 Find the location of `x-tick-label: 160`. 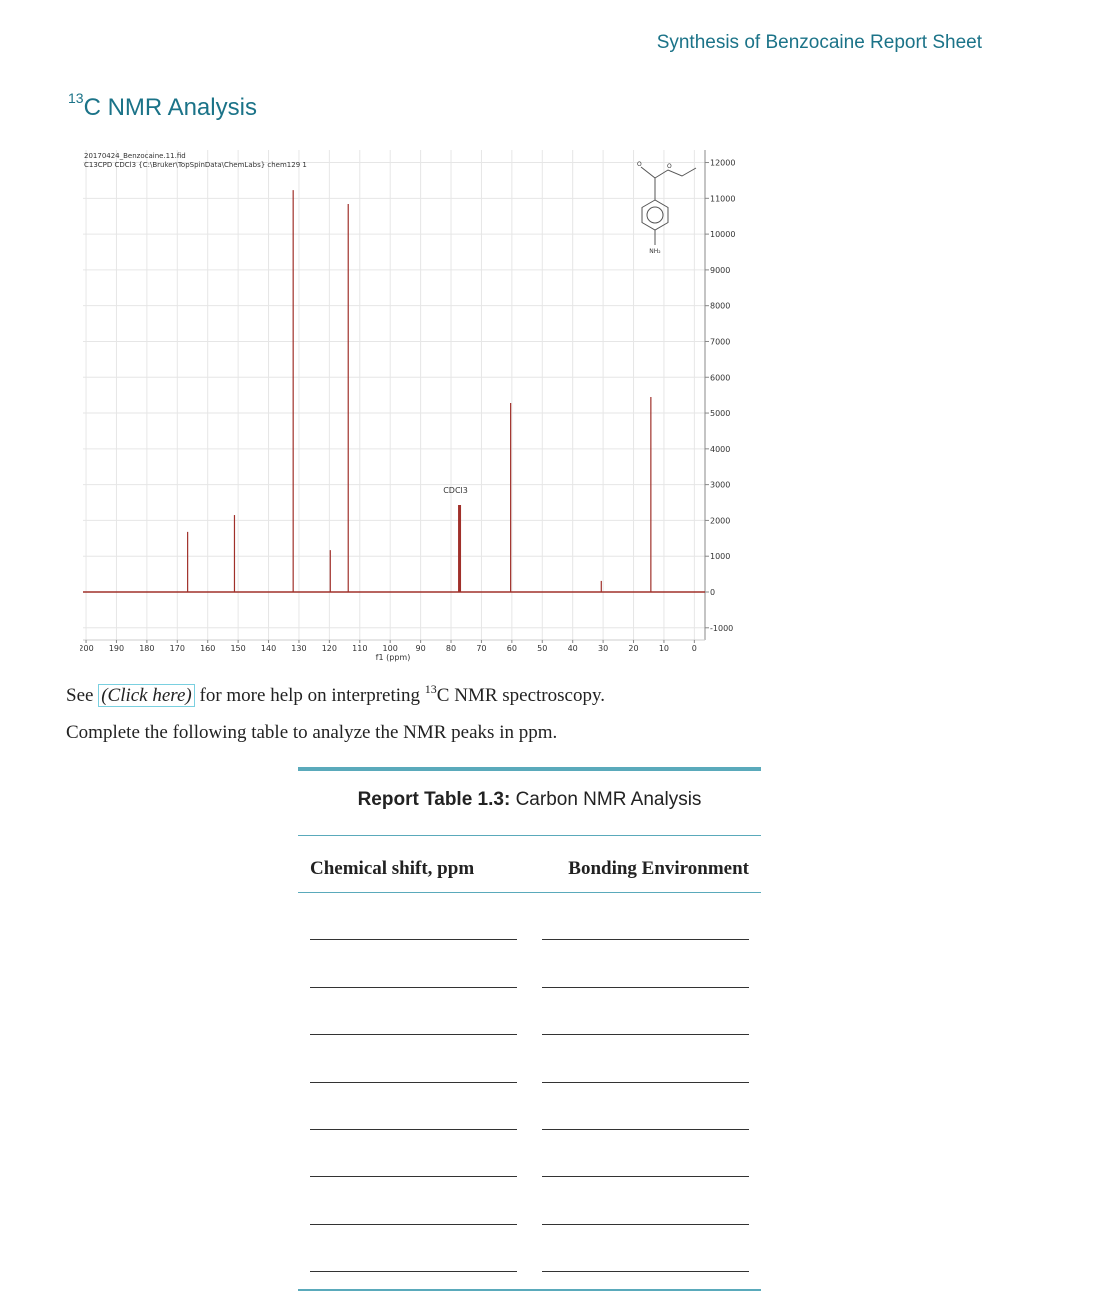

x-tick-label: 160 is located at coordinates (207, 648).